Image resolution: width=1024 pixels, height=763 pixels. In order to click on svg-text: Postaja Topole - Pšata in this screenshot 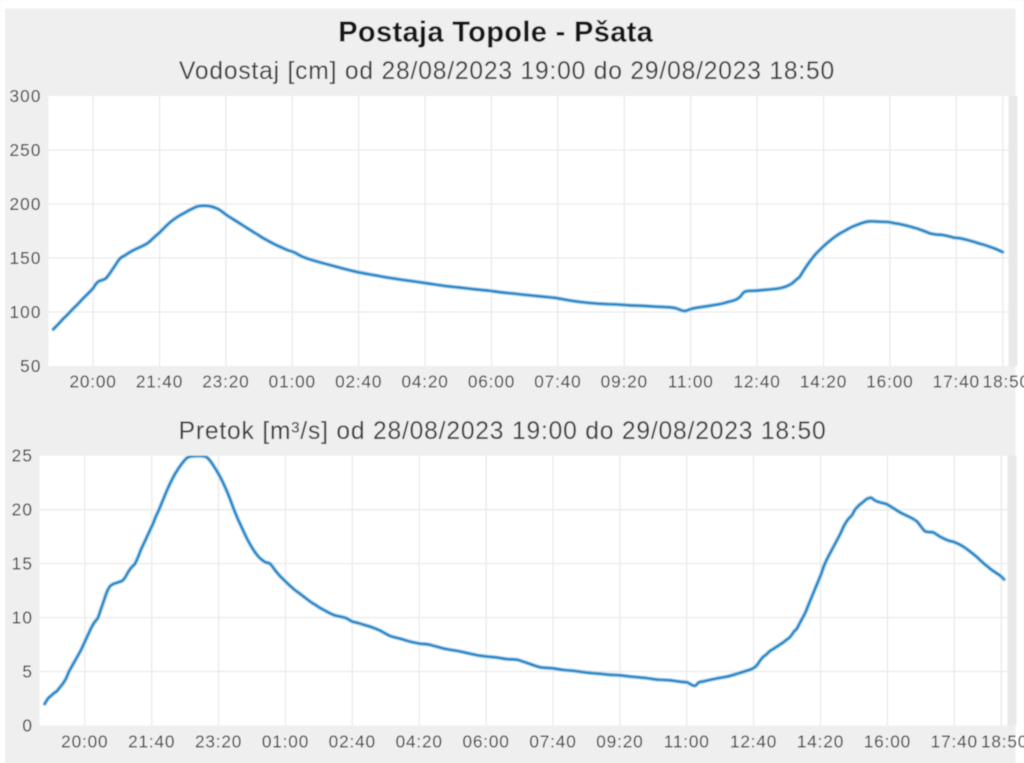, I will do `click(495, 33)`.